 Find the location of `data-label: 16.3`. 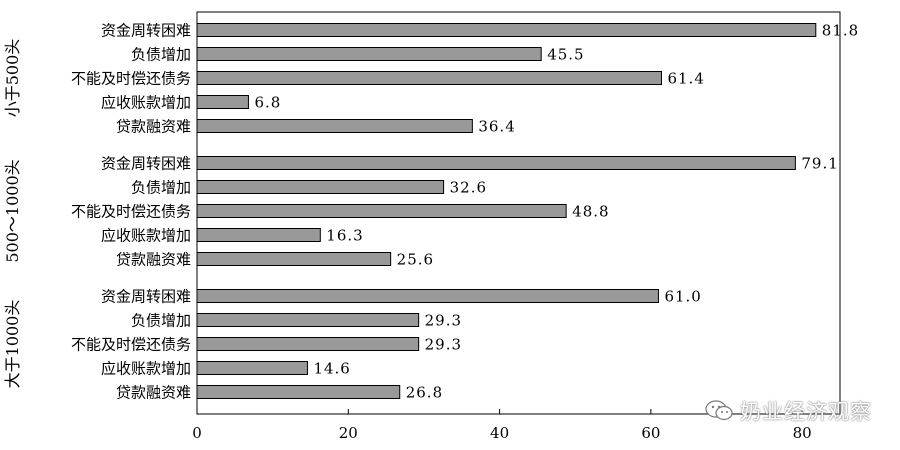

data-label: 16.3 is located at coordinates (344, 236).